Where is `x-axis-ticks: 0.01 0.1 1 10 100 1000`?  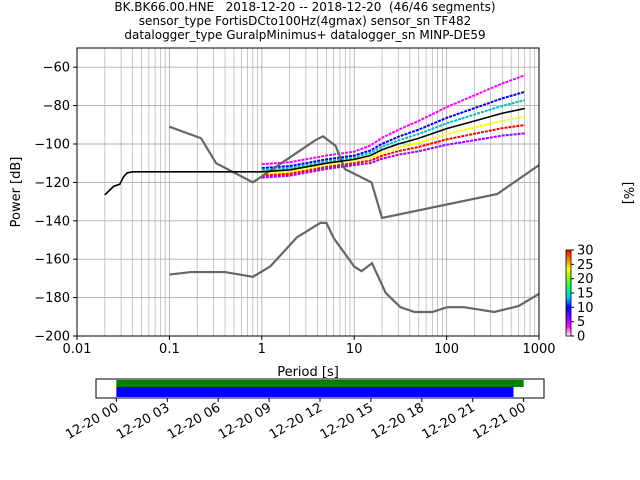
x-axis-ticks: 0.01 0.1 1 10 100 1000 is located at coordinates (309, 346).